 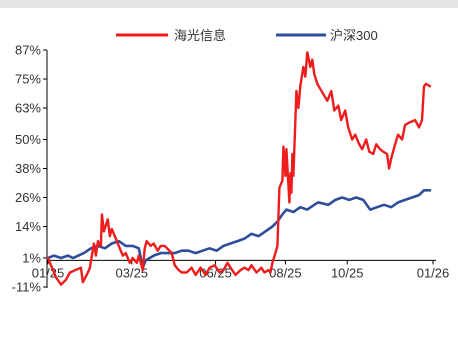 I want to click on y-tick-labels: 87% 75% 63% 50% 38% 26% 14% 1% -11%, so click(x=27, y=169).